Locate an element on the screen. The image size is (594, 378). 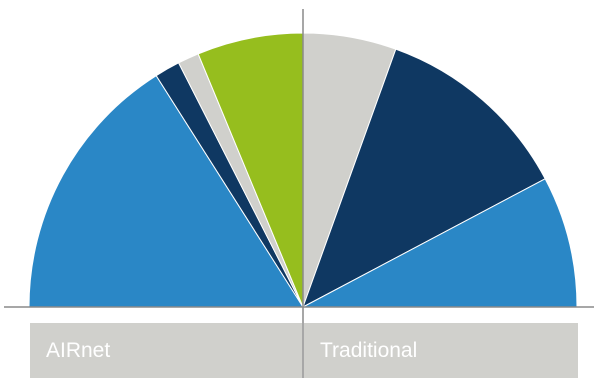
group-label-text: AIRnet is located at coordinates (78, 350).